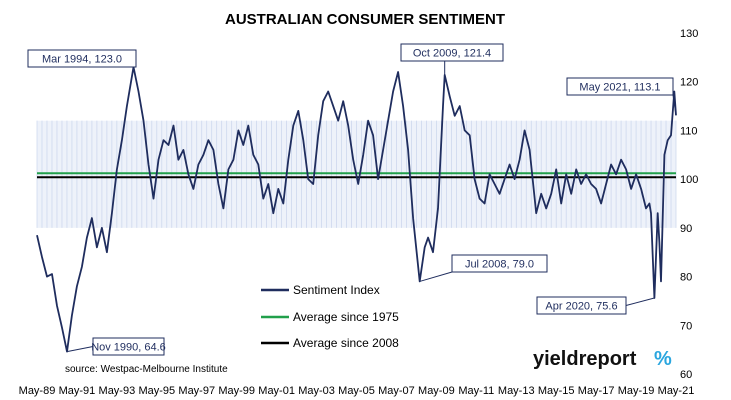 The width and height of the screenshot is (731, 400). What do you see at coordinates (396, 391) in the screenshot?
I see `x-tick-label: May-07` at bounding box center [396, 391].